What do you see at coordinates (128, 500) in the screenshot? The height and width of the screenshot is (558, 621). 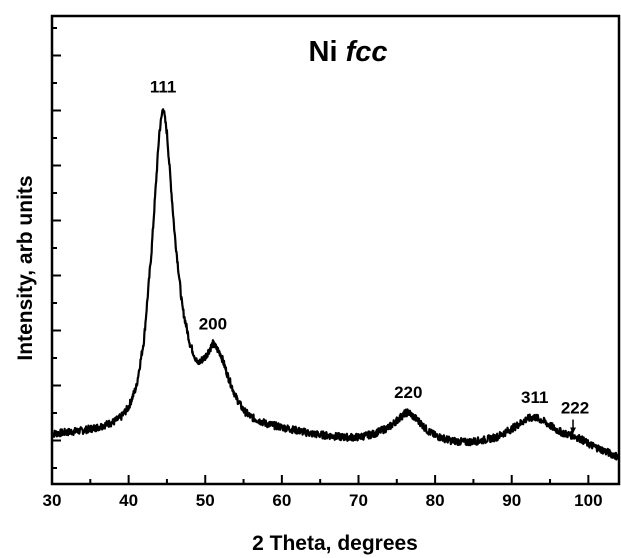 I see `x-tick-label: 40` at bounding box center [128, 500].